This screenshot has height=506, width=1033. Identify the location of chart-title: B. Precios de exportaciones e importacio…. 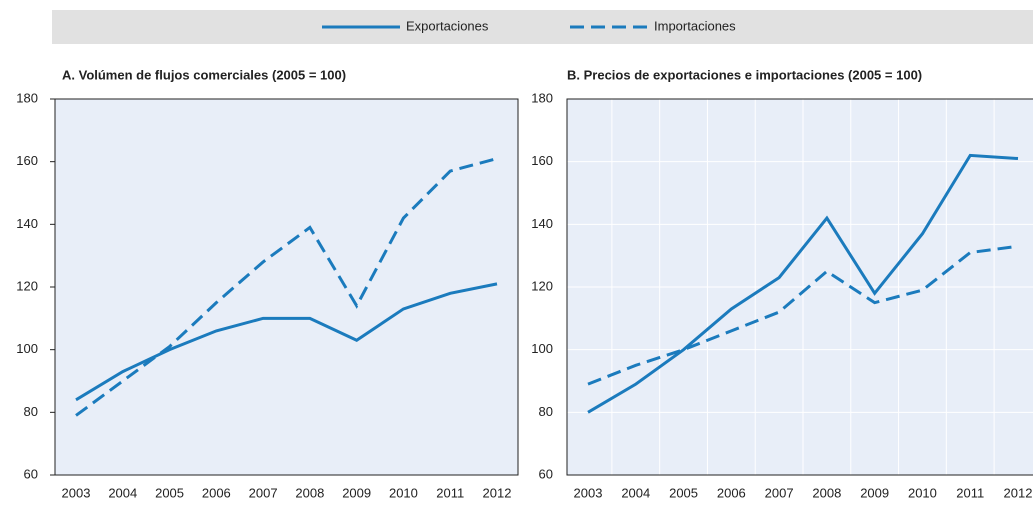
(744, 74).